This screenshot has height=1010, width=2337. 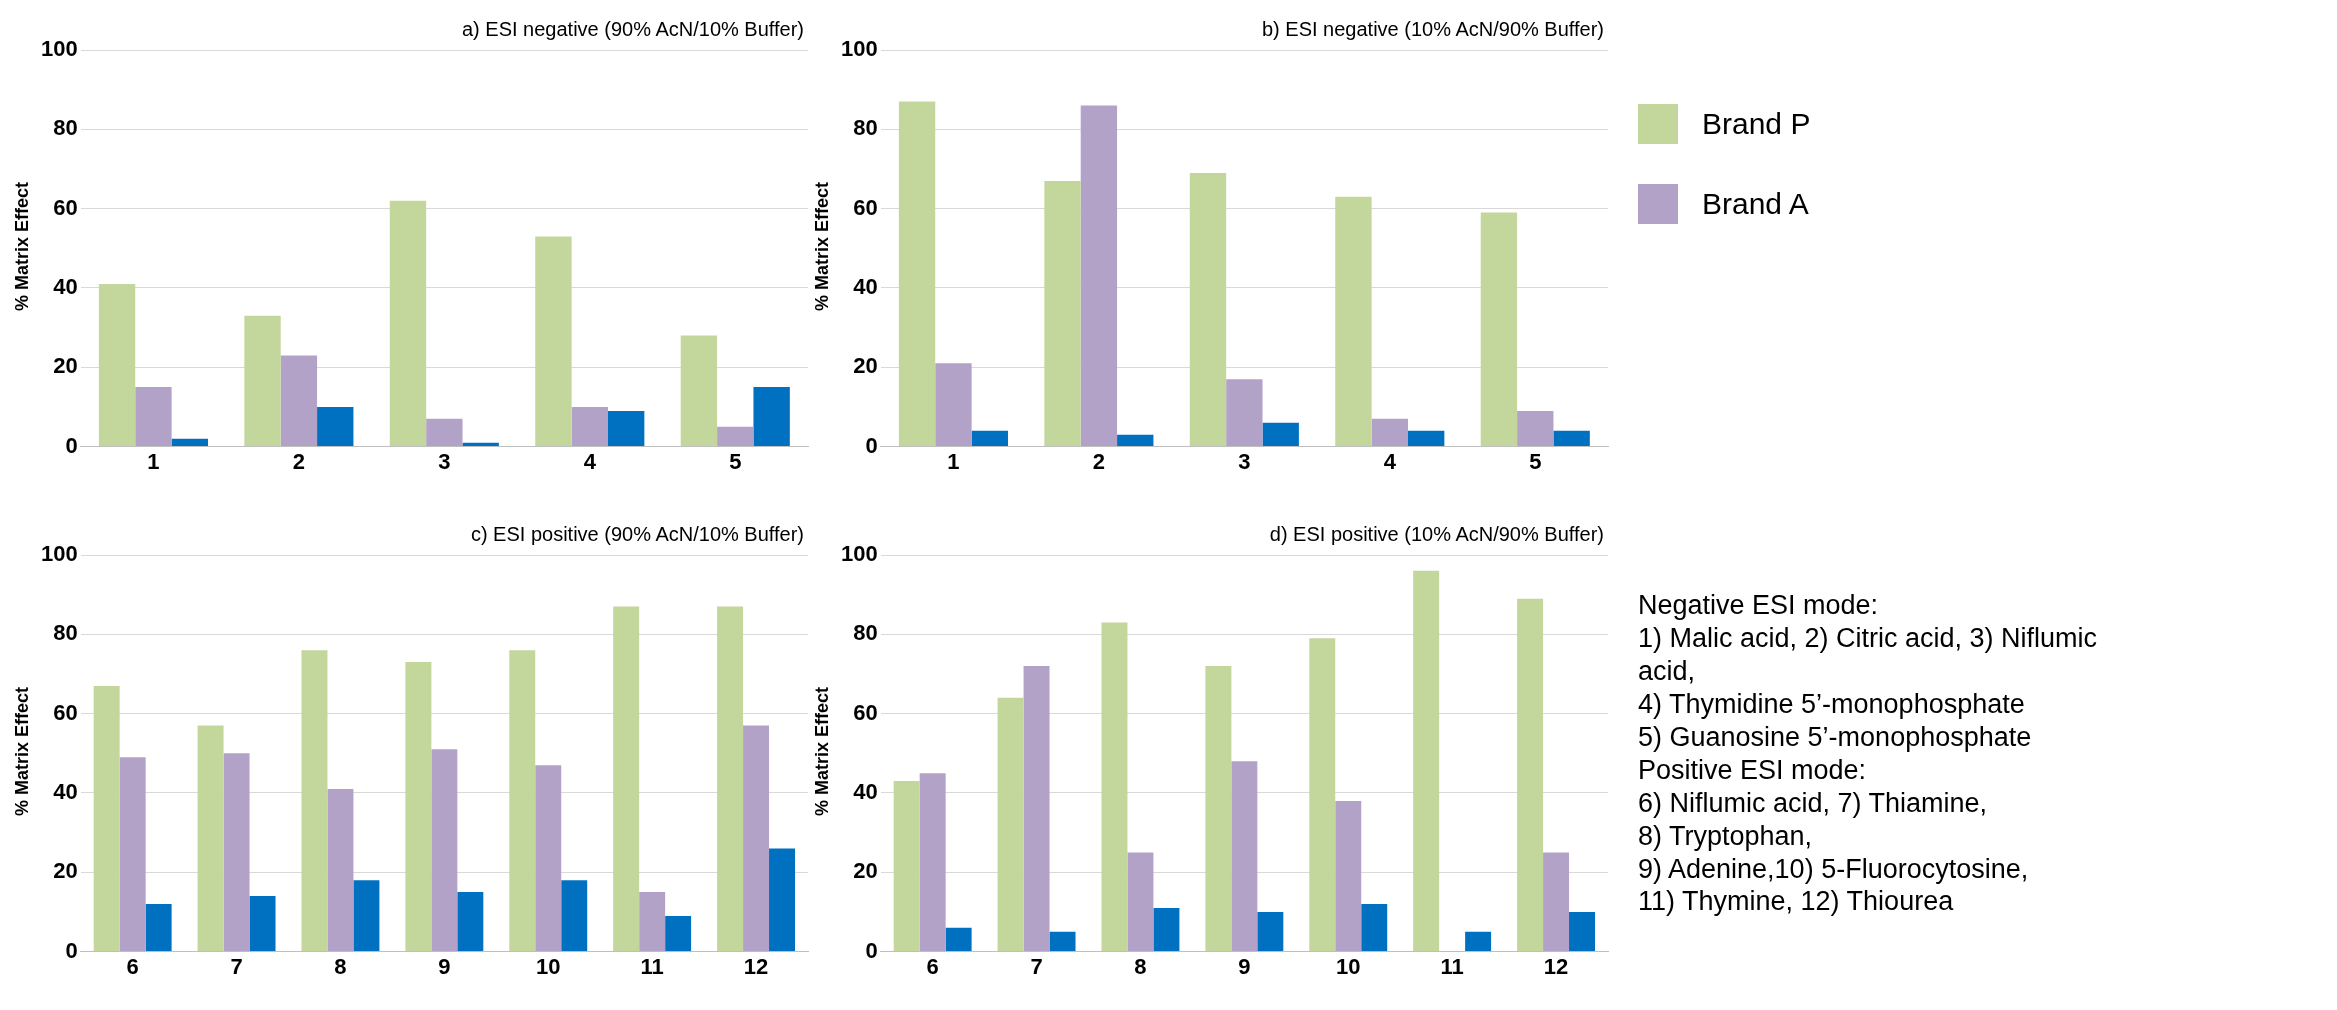 I want to click on chart-title: a) ESI negative (90% AcN/10% Buffer), so click(x=632, y=29).